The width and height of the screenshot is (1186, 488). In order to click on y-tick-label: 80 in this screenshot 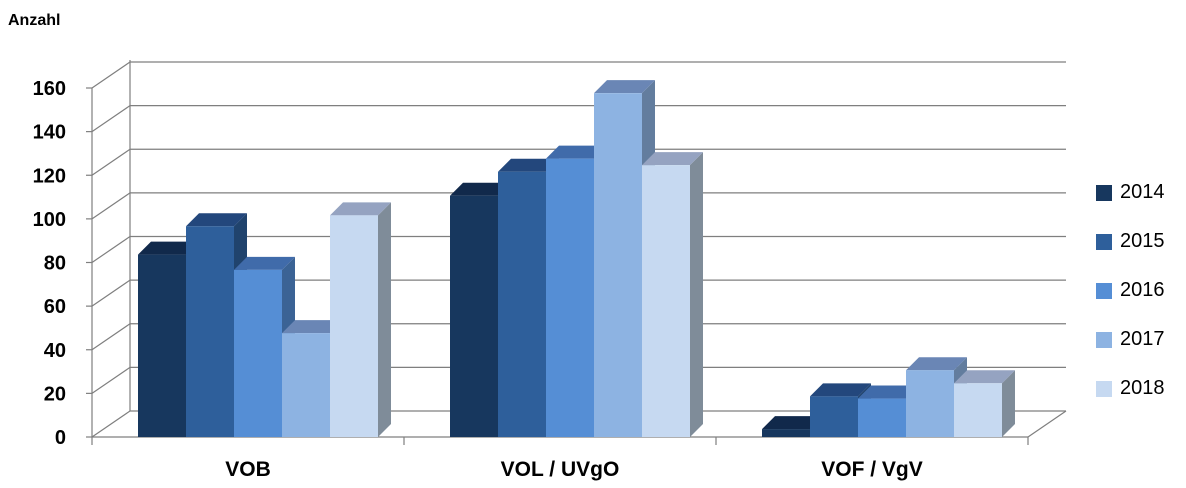, I will do `click(55, 264)`.